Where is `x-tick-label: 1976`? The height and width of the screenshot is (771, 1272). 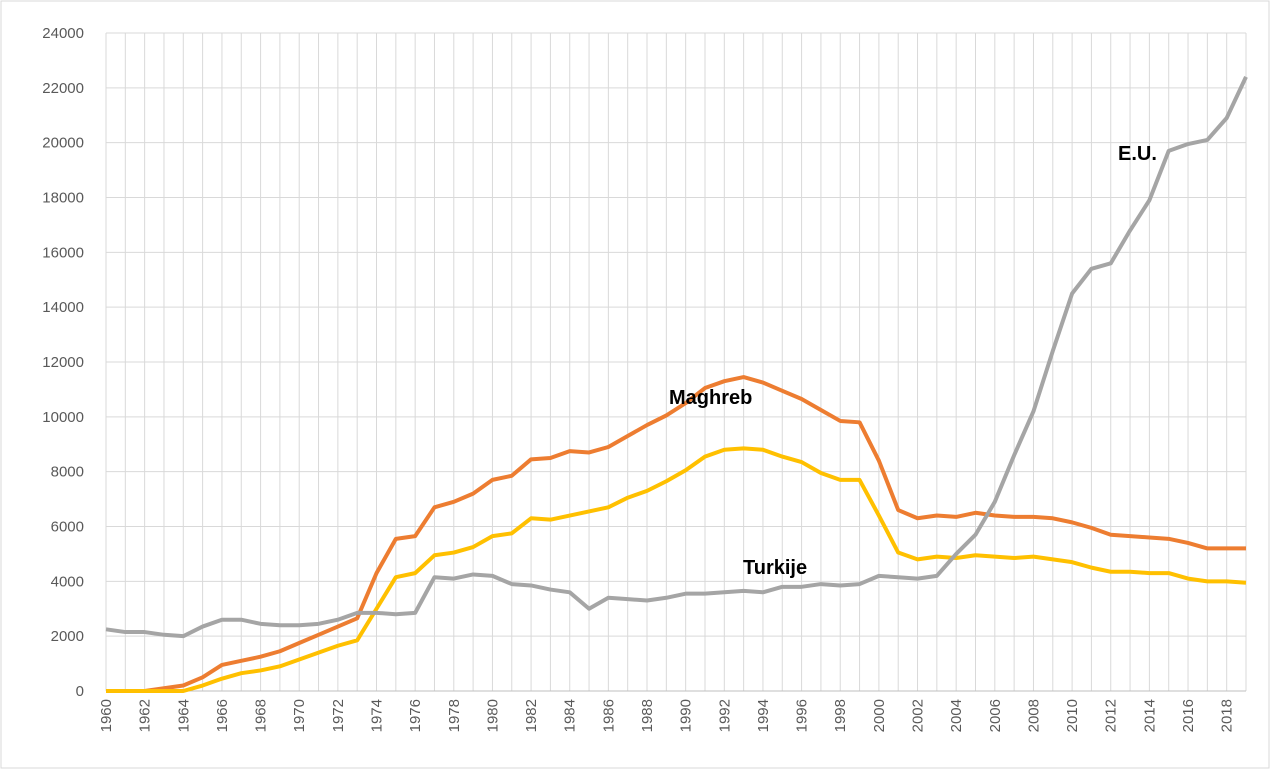
x-tick-label: 1976 is located at coordinates (415, 715).